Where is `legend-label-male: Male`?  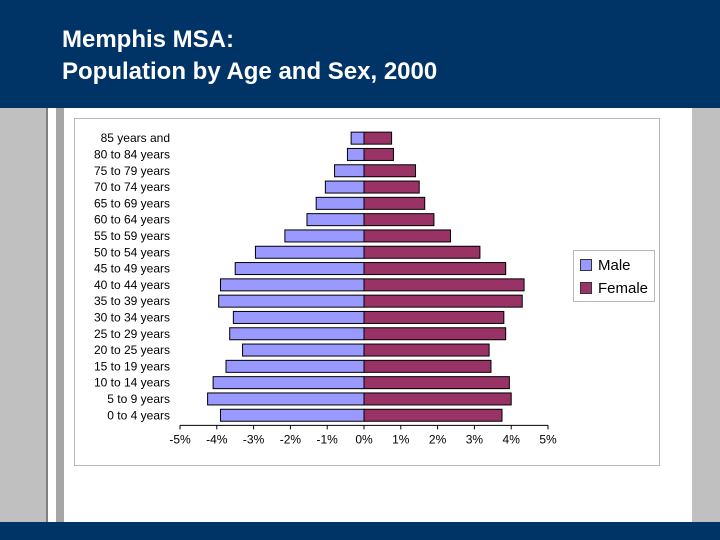 legend-label-male: Male is located at coordinates (614, 265).